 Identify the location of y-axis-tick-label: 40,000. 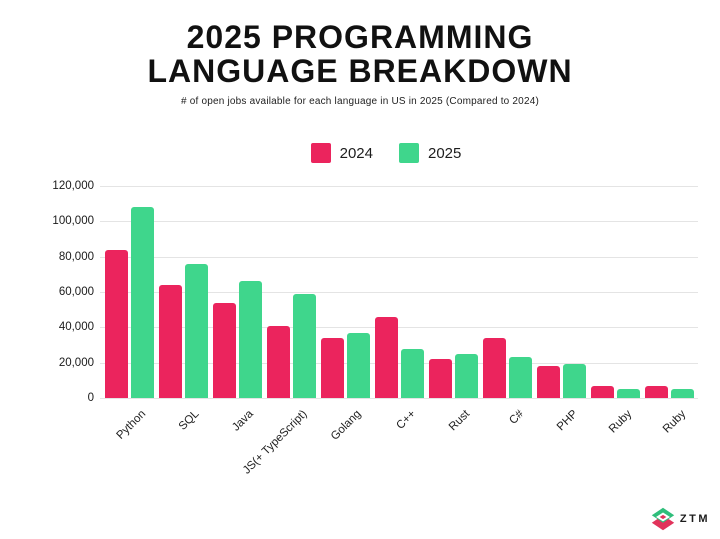
(76, 327).